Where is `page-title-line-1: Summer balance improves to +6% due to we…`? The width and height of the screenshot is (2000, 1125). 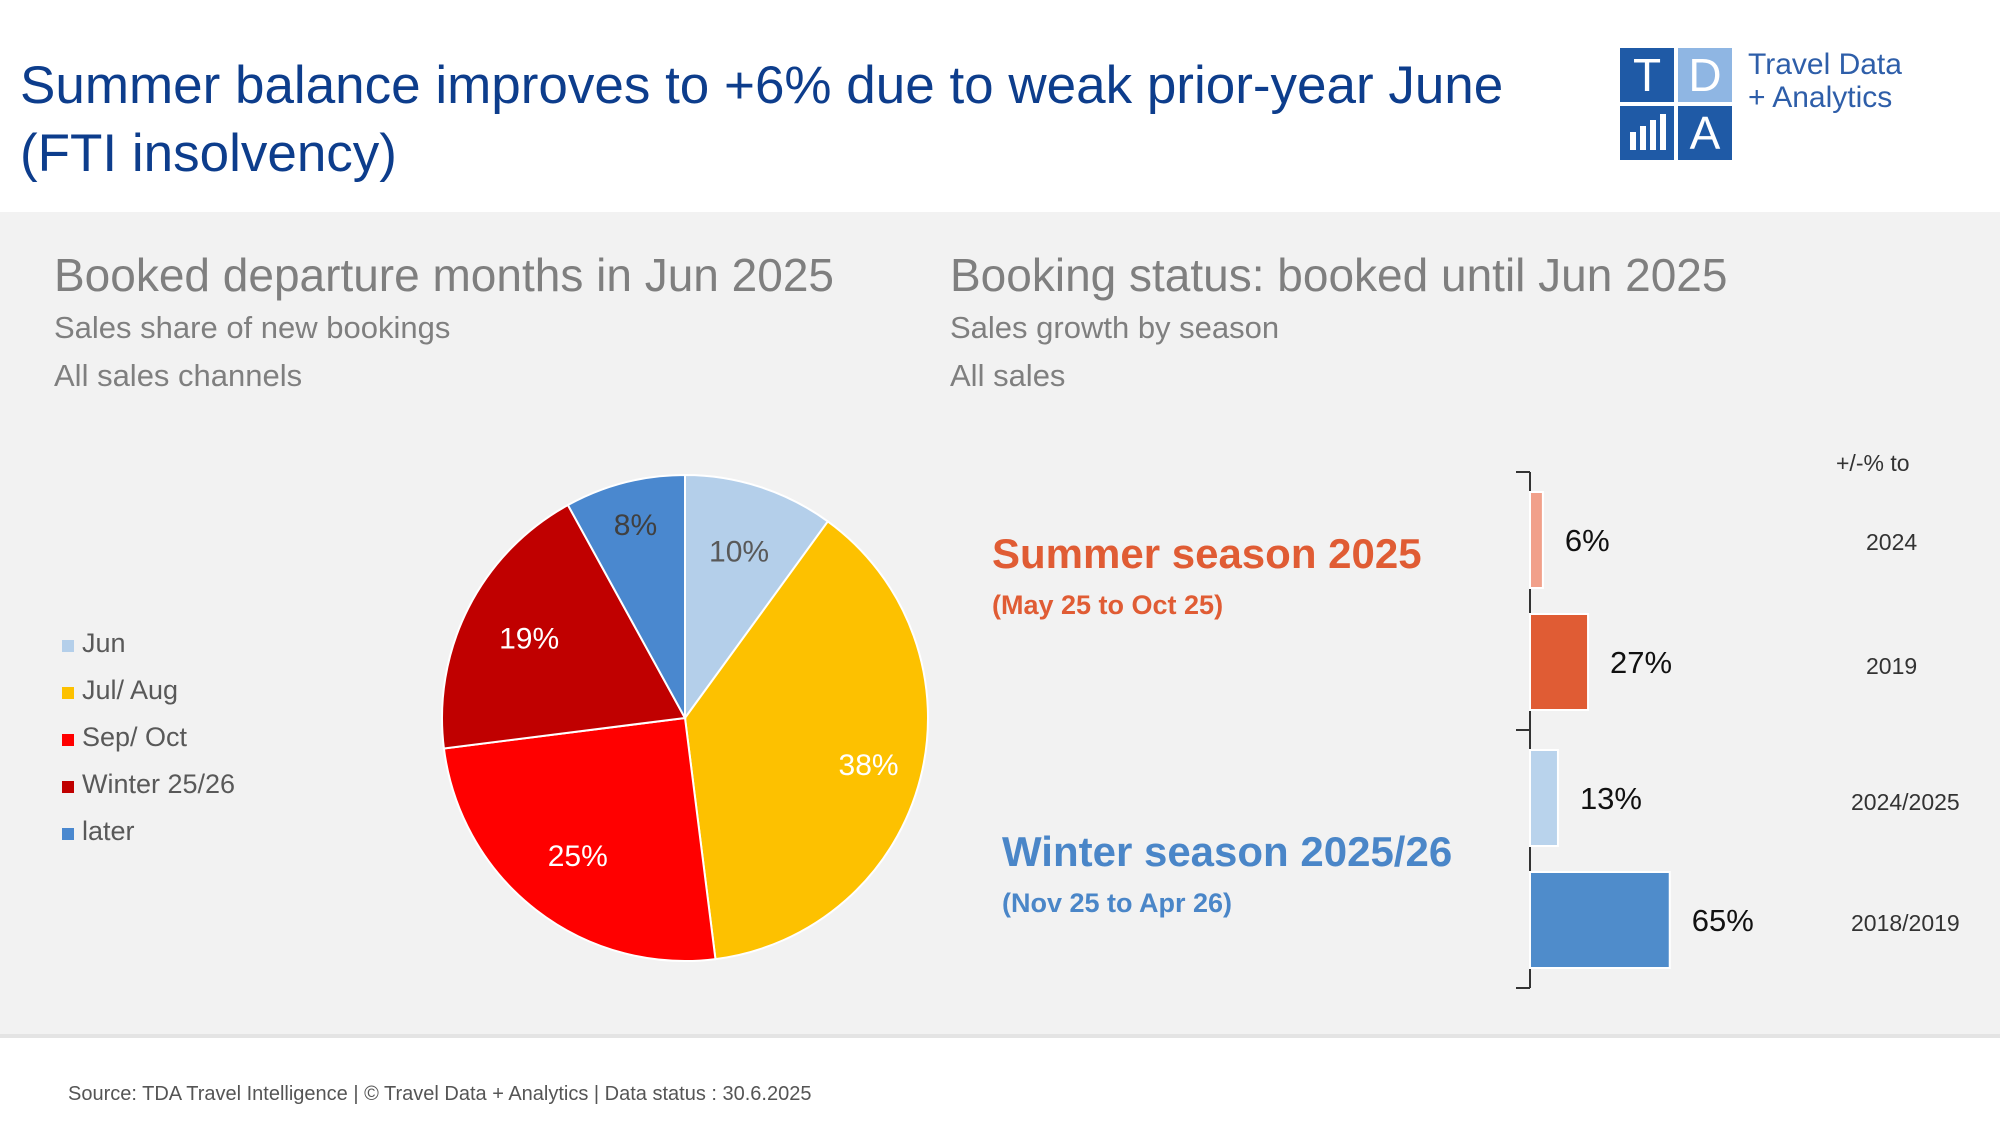
page-title-line-1: Summer balance improves to +6% due to we… is located at coordinates (762, 85).